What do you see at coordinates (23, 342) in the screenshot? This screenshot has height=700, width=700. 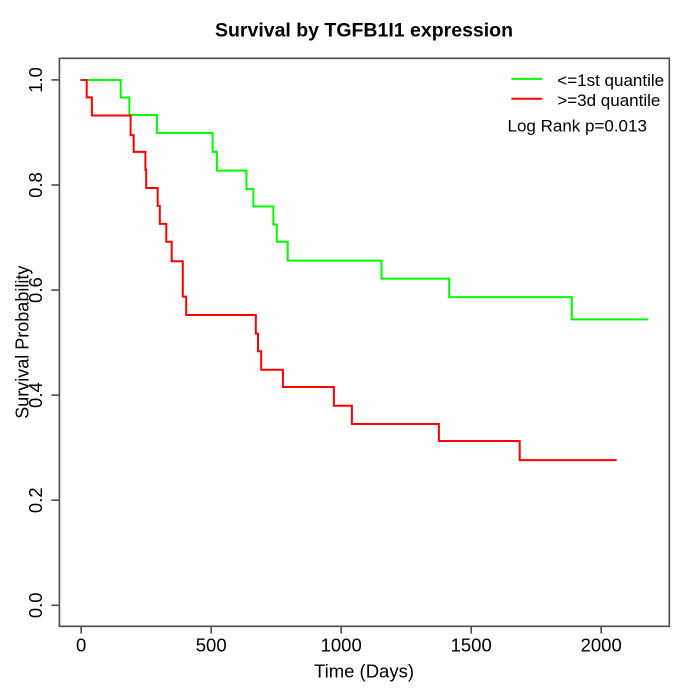 I see `svg-text: Survival Probability` at bounding box center [23, 342].